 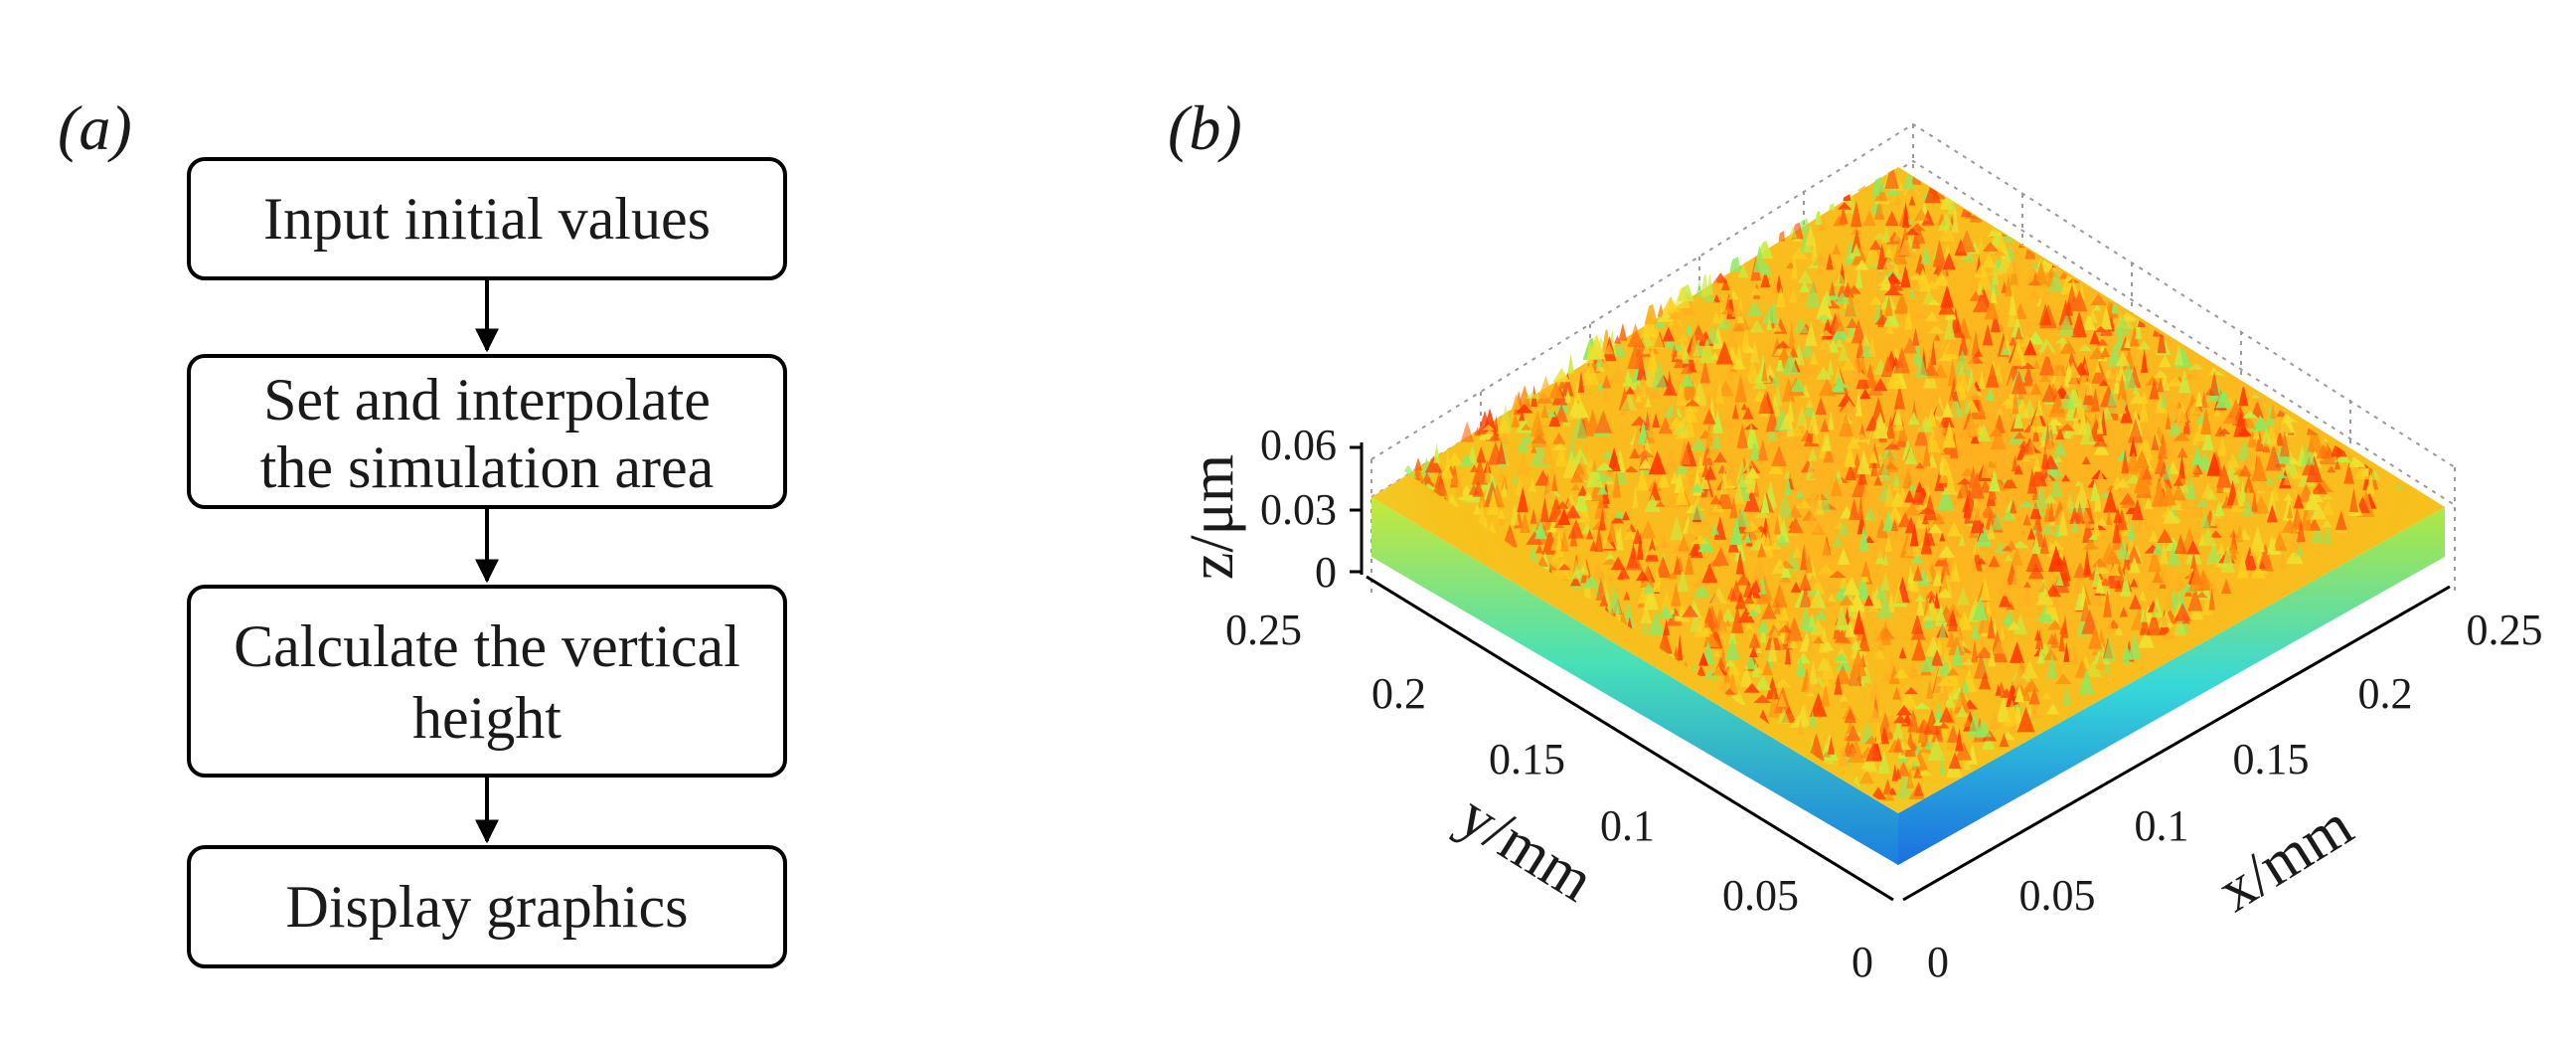 What do you see at coordinates (1630, 738) in the screenshot?
I see `y-axis-line` at bounding box center [1630, 738].